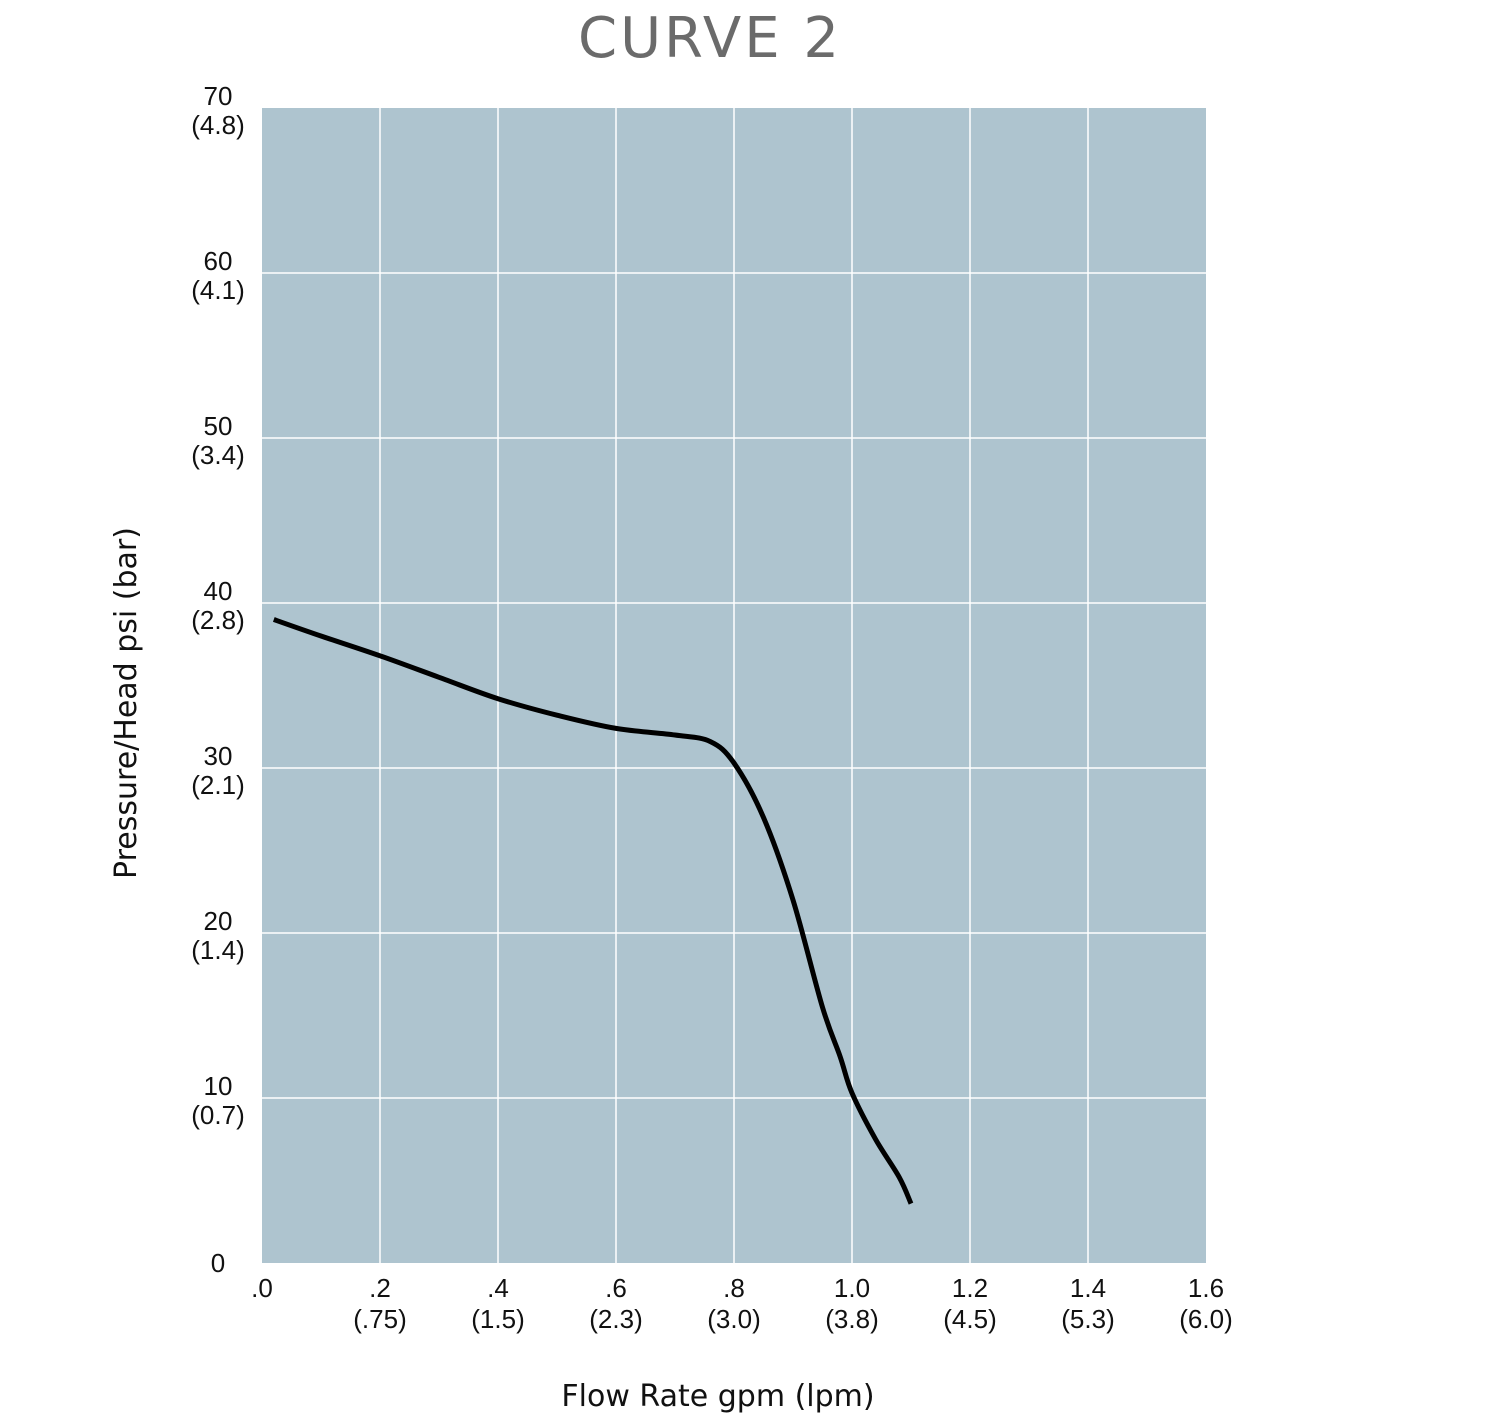 This screenshot has height=1419, width=1500. Describe the element at coordinates (262, 1288) in the screenshot. I see `x-tick-label: .0` at that location.